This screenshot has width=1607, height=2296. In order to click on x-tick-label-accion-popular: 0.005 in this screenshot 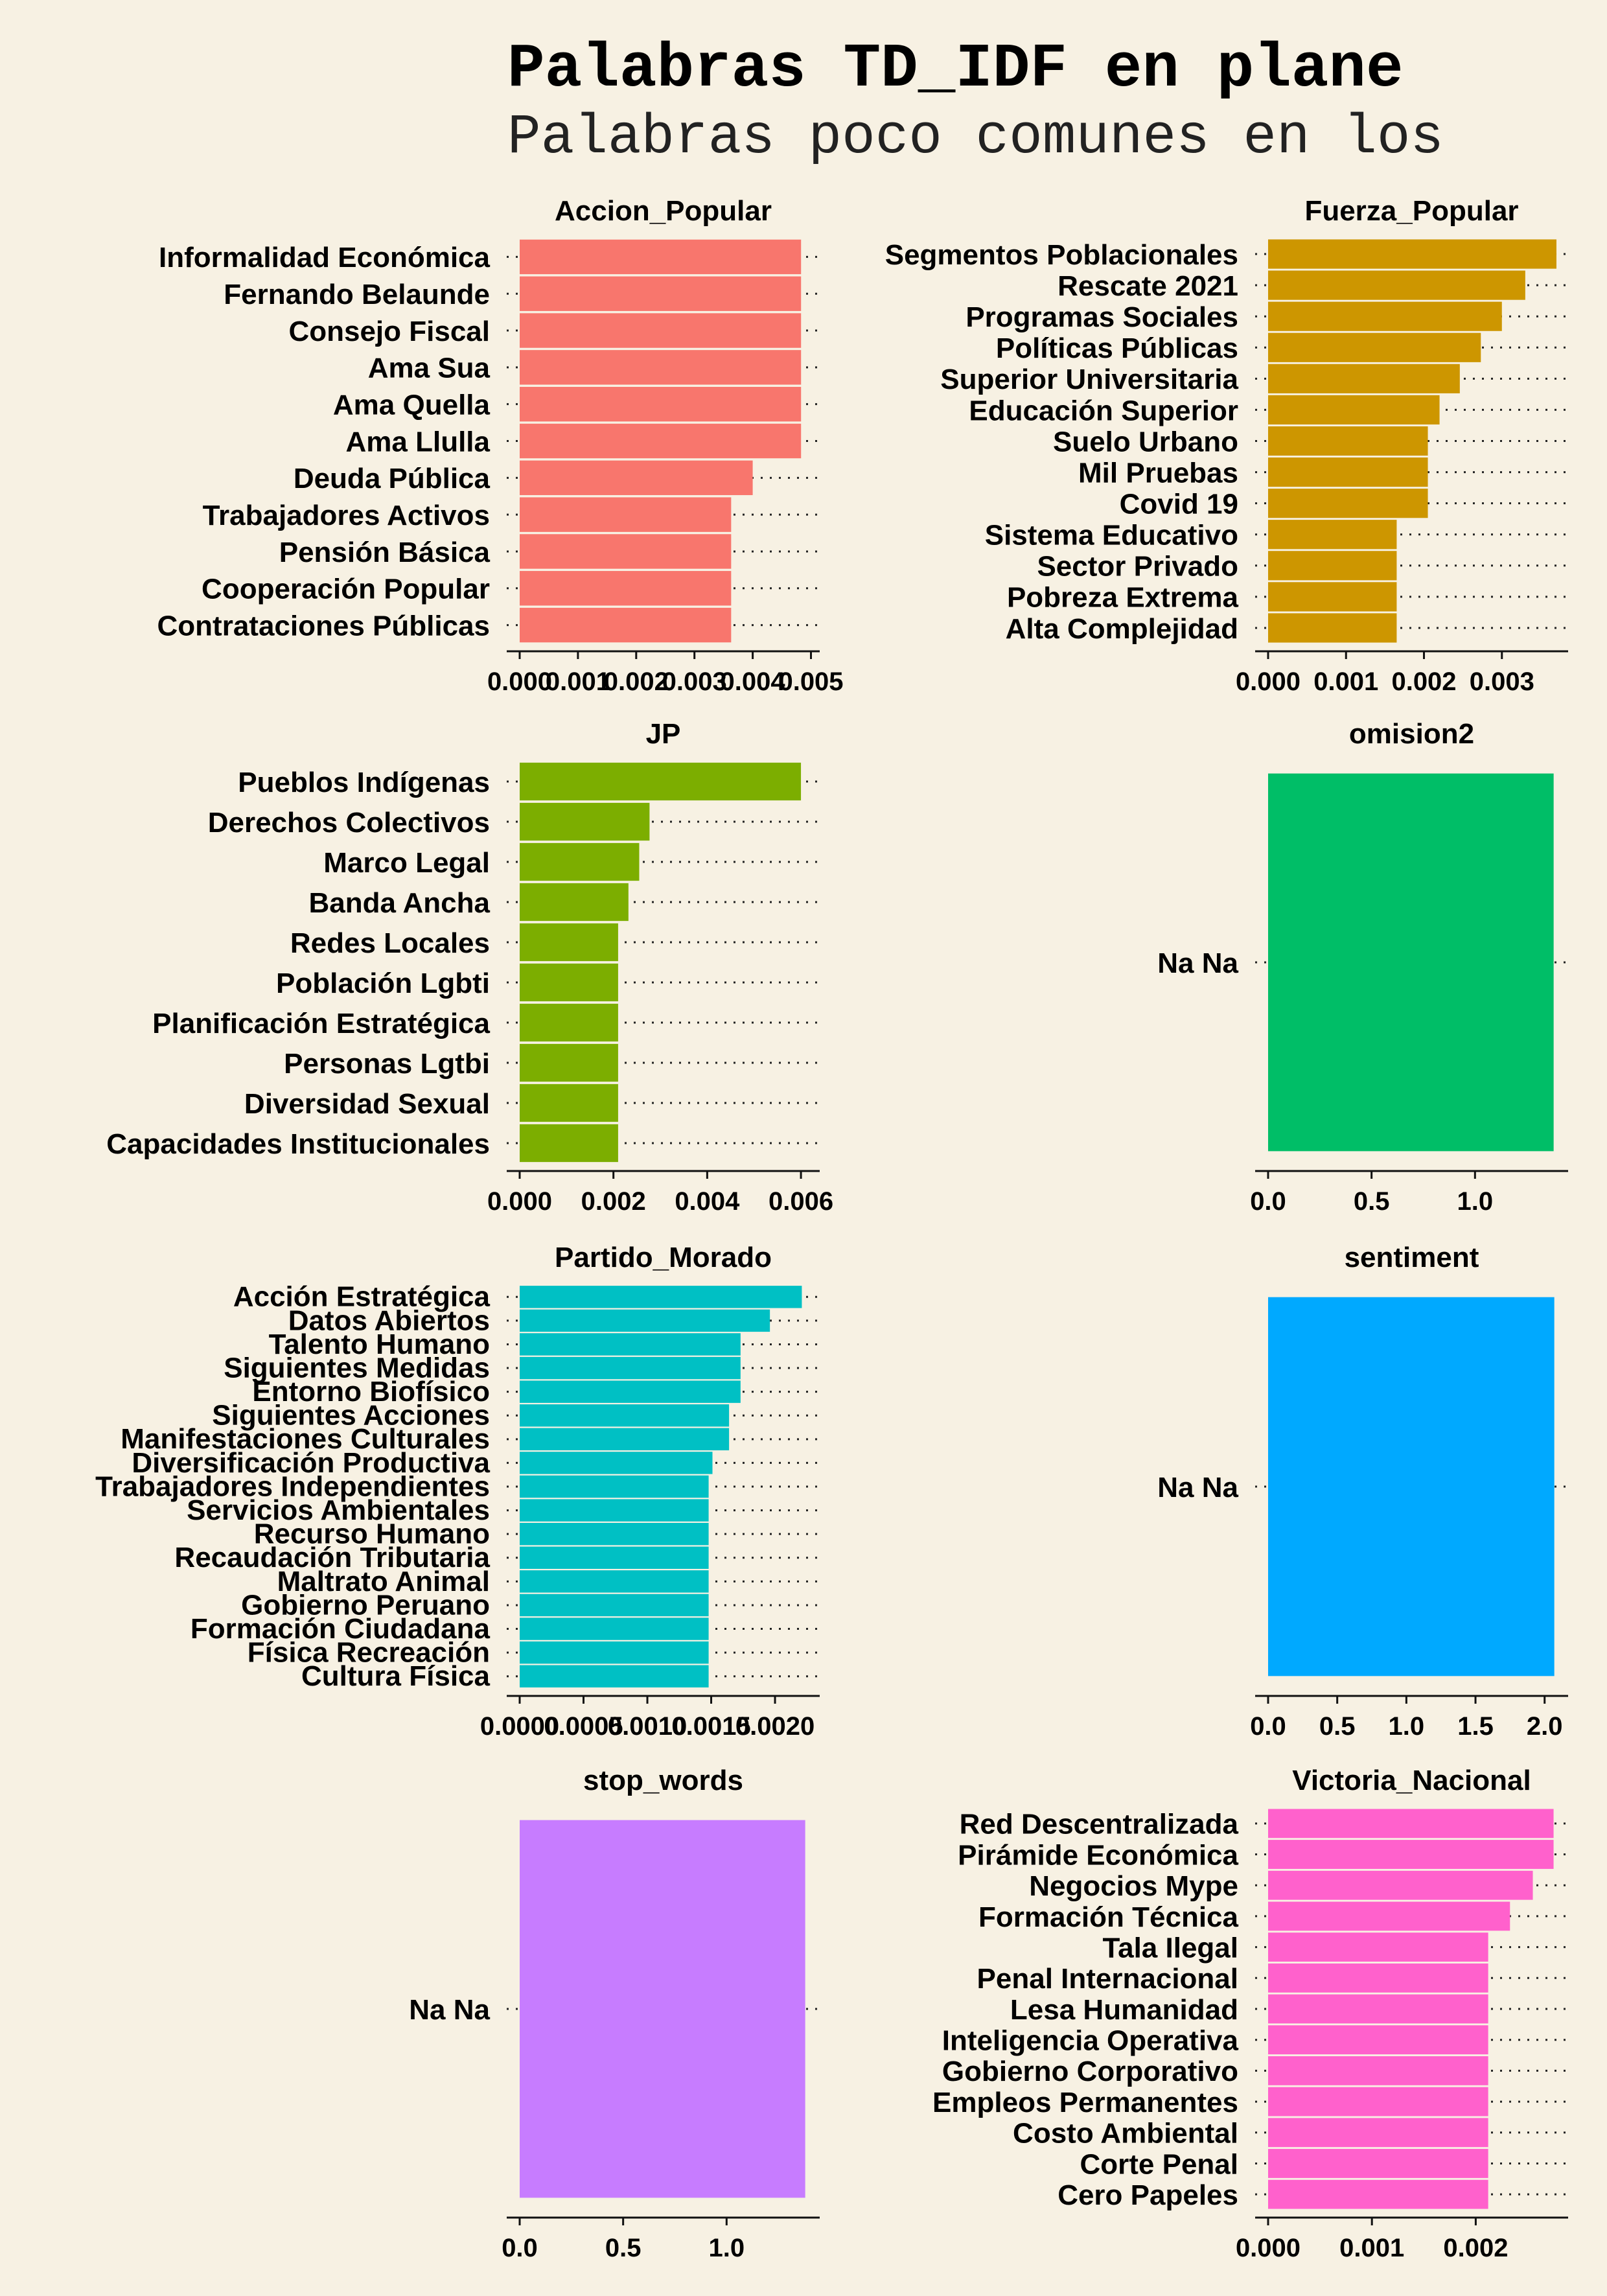, I will do `click(810, 681)`.